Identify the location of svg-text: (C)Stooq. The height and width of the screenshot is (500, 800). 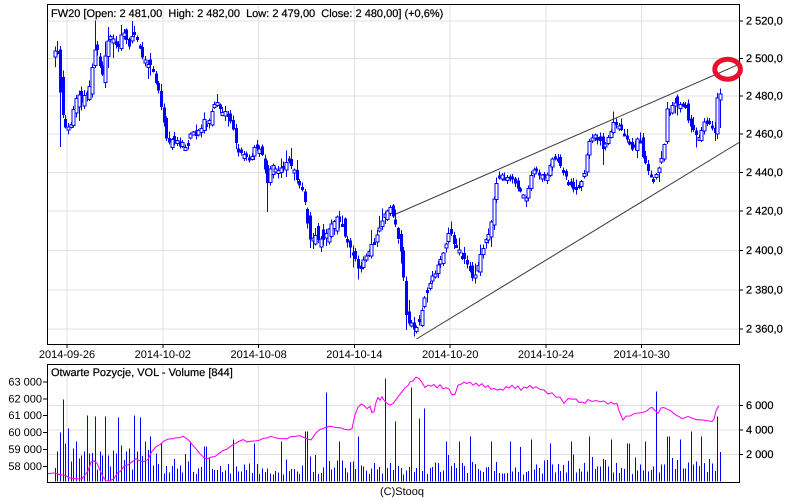
(402, 492).